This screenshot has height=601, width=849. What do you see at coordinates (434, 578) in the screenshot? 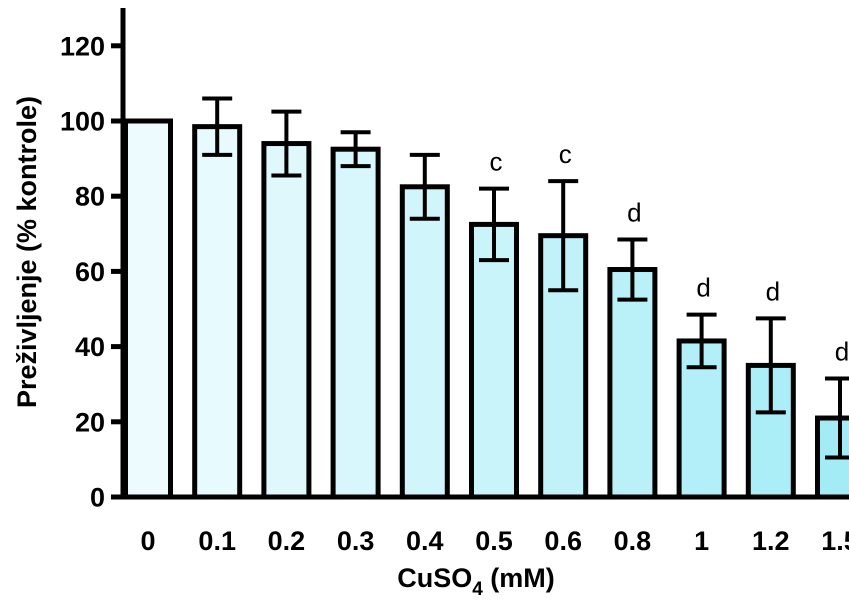
I see `x-axis-title-main: CuSO` at bounding box center [434, 578].